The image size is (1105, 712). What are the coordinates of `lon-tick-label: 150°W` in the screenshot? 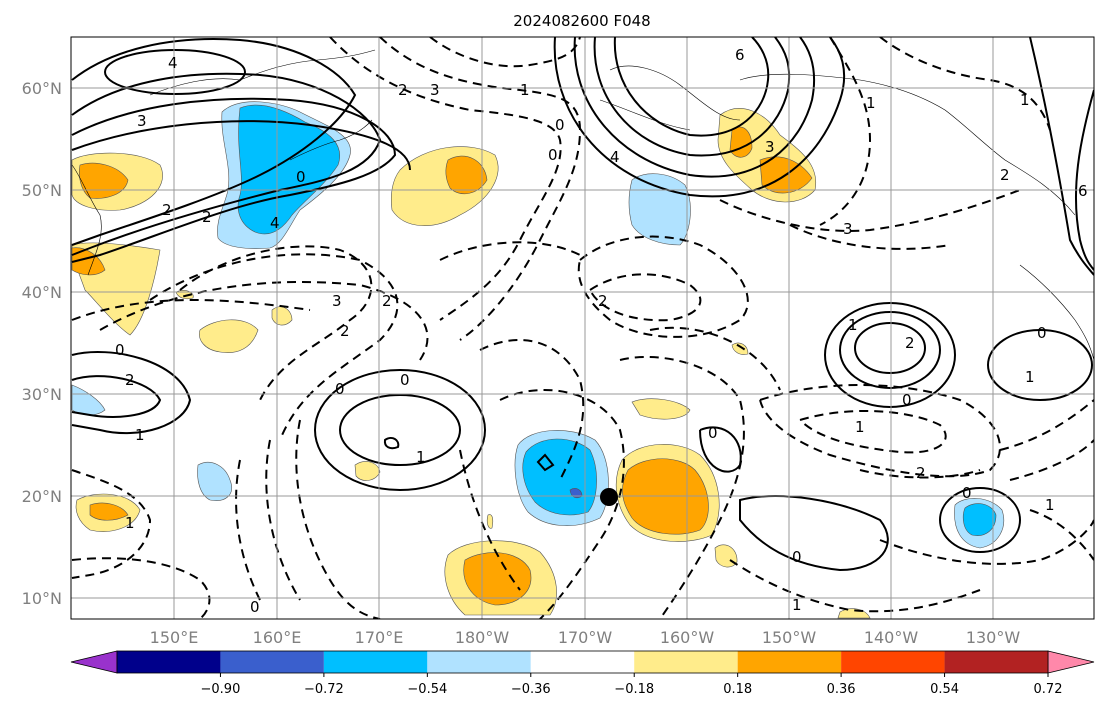 It's located at (789, 637).